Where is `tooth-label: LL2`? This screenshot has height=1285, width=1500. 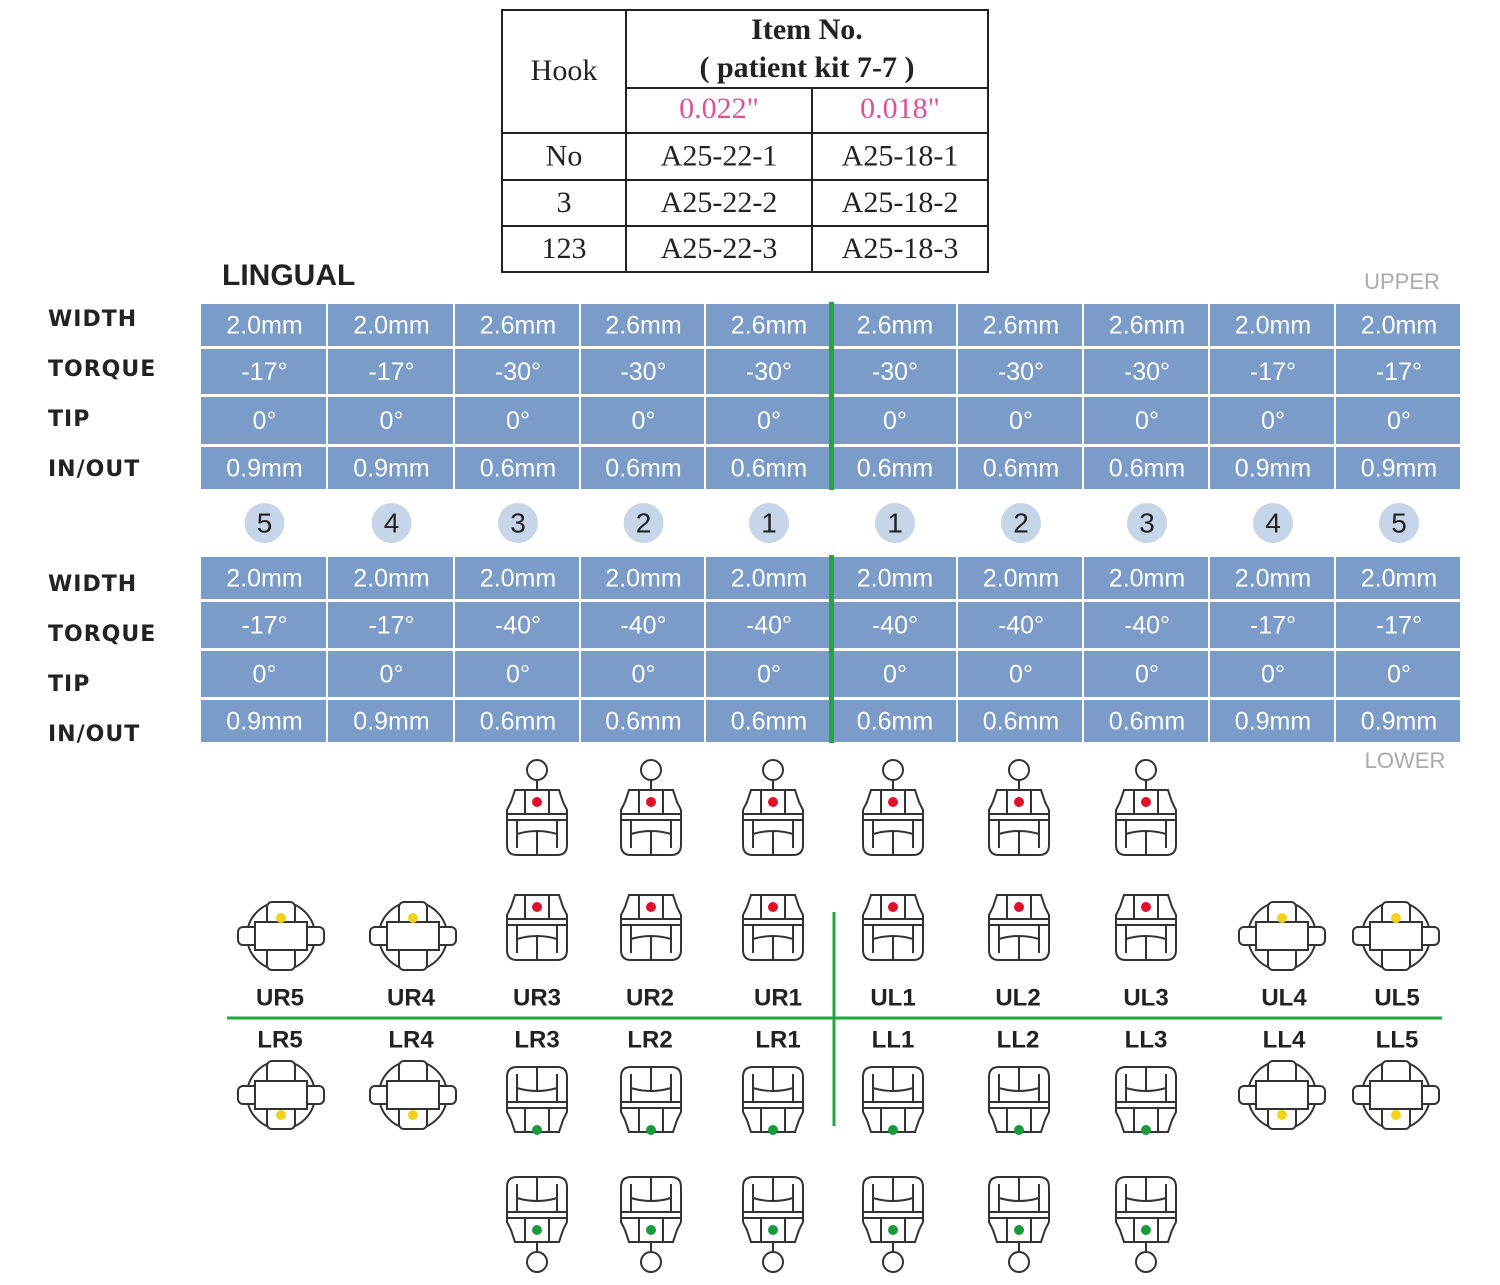 tooth-label: LL2 is located at coordinates (1018, 1039).